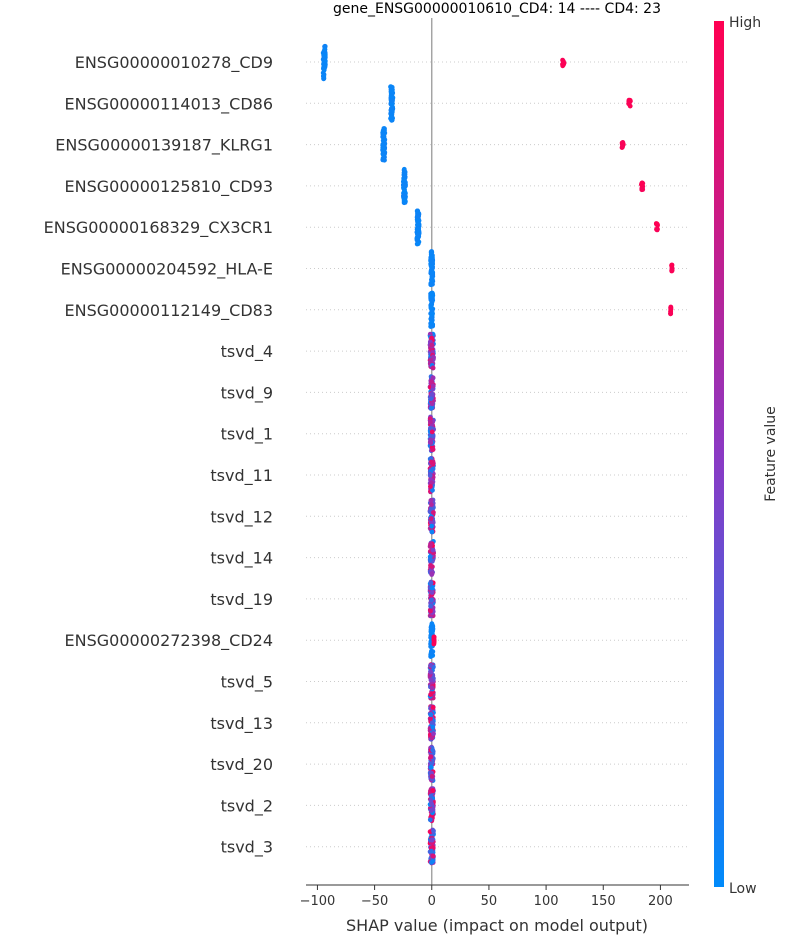 Image resolution: width=800 pixels, height=950 pixels. Describe the element at coordinates (745, 23) in the screenshot. I see `colorbar-high-label: High` at that location.